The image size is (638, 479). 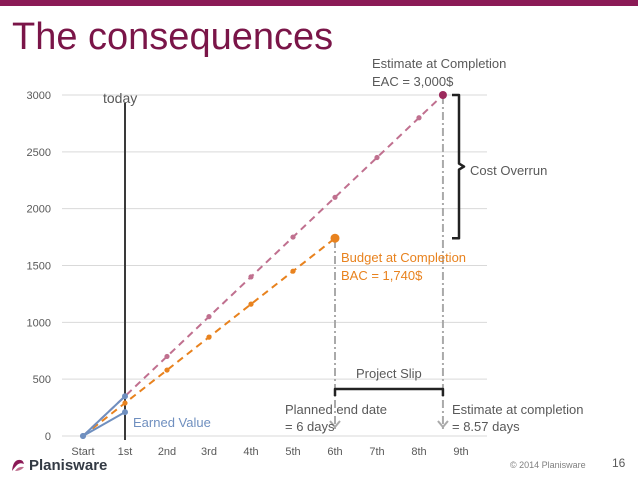 I want to click on x-axis-ticks: Start 1st 2nd 3rd 4th 5th 6th 7th 8th 9th, so click(x=269, y=452).